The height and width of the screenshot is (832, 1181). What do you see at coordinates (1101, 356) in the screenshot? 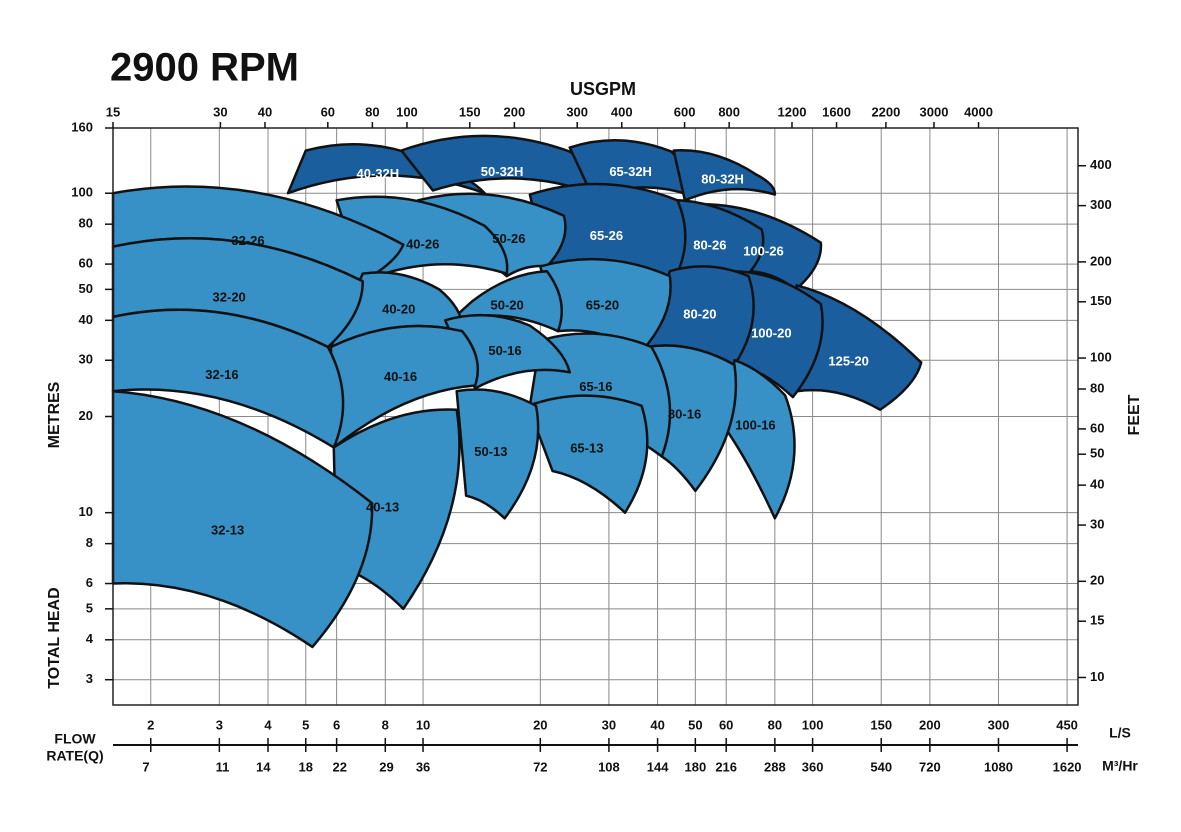
I see `y2-tick-label: 100` at bounding box center [1101, 356].